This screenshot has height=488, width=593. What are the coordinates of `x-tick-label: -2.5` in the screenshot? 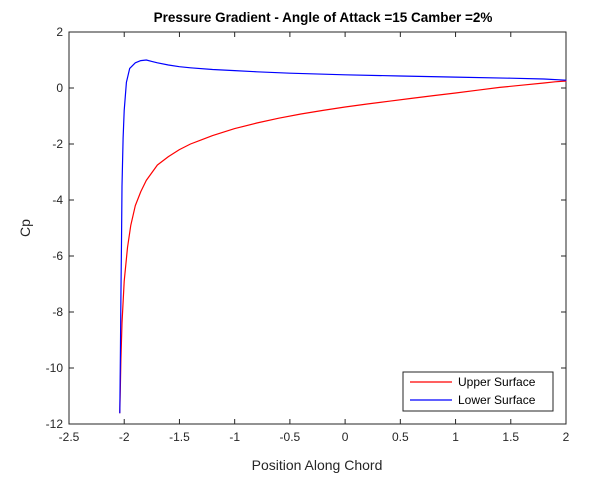 It's located at (69, 437).